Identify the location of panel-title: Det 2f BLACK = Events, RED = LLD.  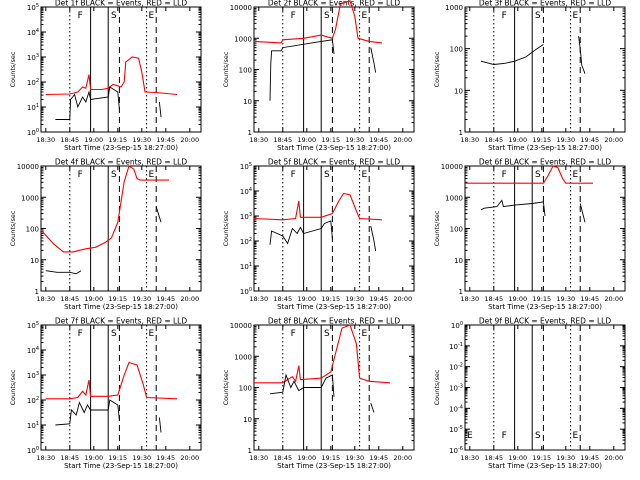
(334, 4).